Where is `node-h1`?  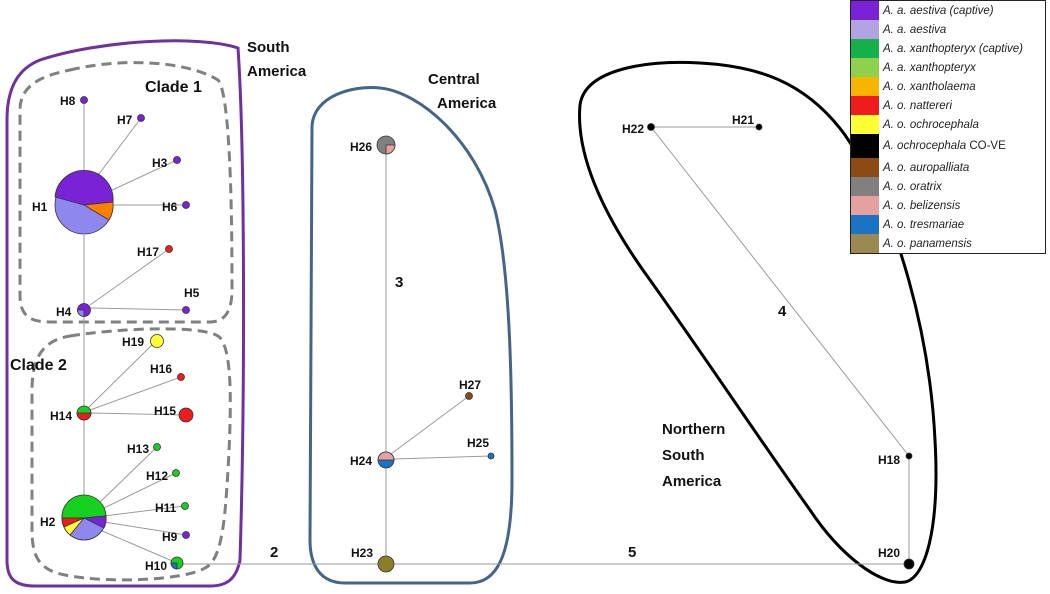 node-h1 is located at coordinates (84, 202).